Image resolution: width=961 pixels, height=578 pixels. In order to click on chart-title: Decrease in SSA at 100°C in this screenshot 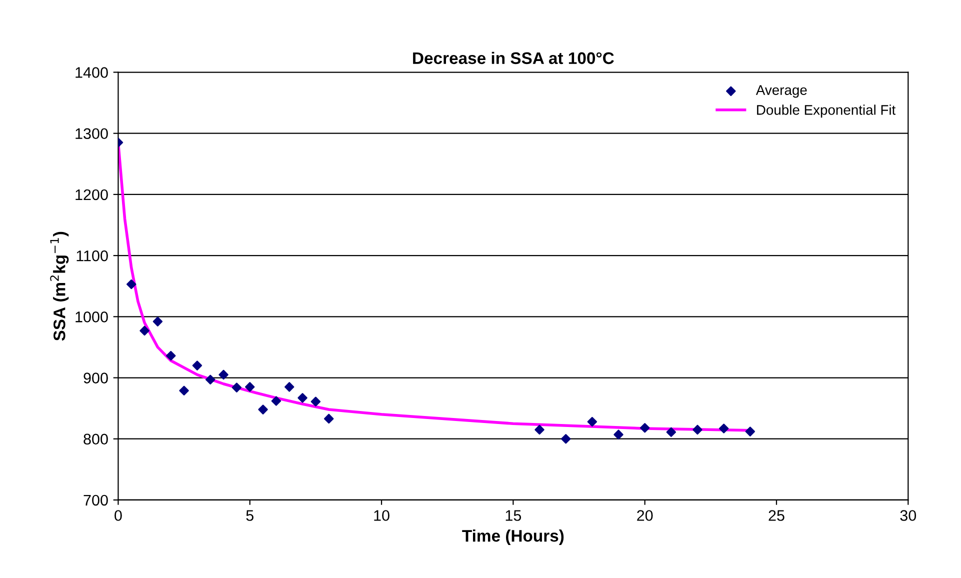, I will do `click(513, 58)`.